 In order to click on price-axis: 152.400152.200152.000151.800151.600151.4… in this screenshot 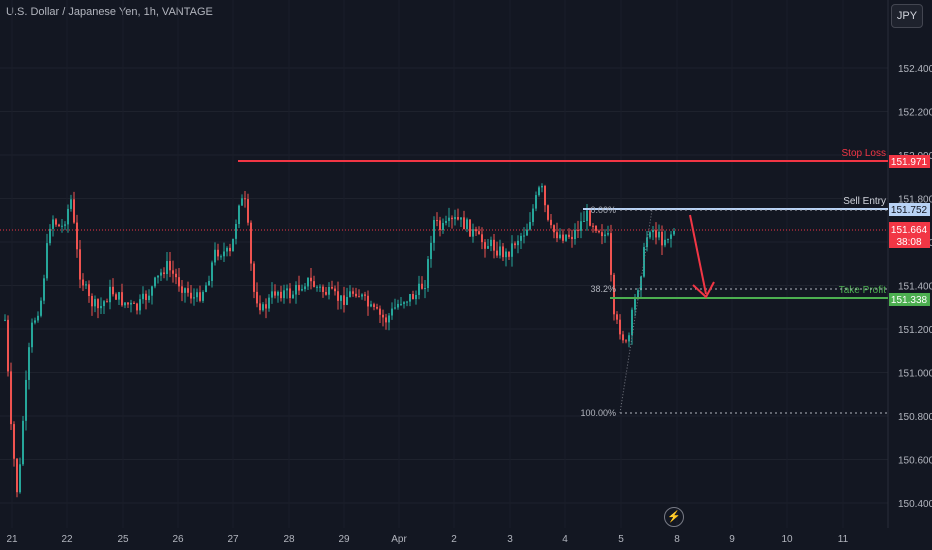, I will do `click(915, 287)`.